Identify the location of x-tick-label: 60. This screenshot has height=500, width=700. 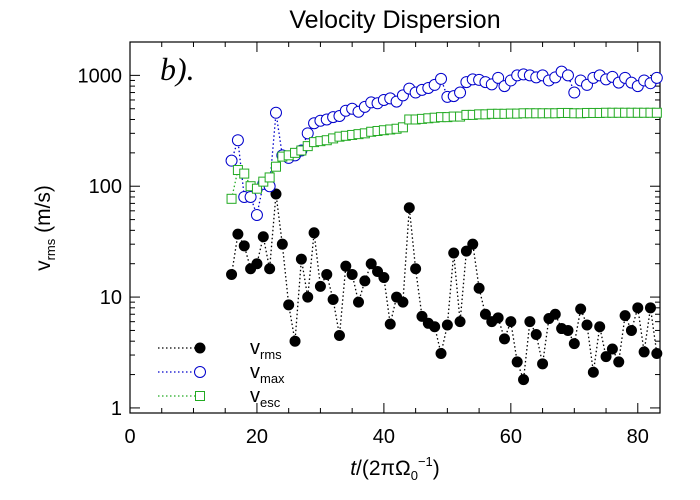
(511, 437).